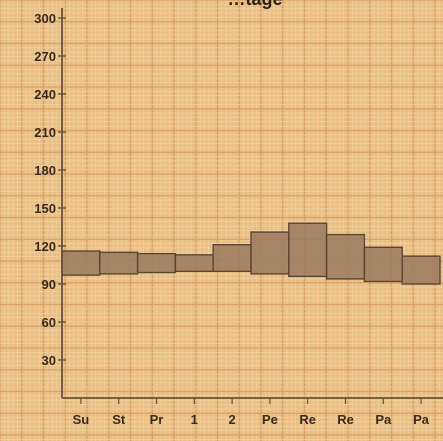 The height and width of the screenshot is (441, 443). I want to click on x-tick-label: 2, so click(231, 419).